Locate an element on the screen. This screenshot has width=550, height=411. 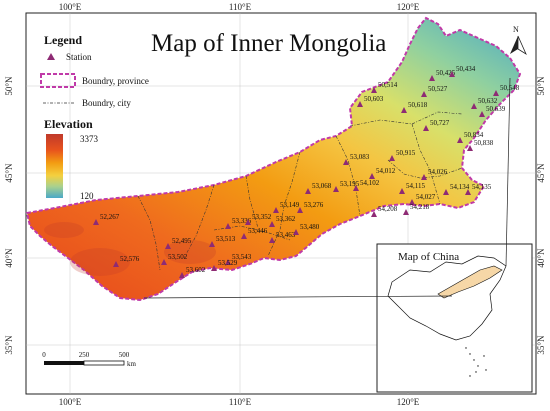
station-label: 53,083 is located at coordinates (360, 157).